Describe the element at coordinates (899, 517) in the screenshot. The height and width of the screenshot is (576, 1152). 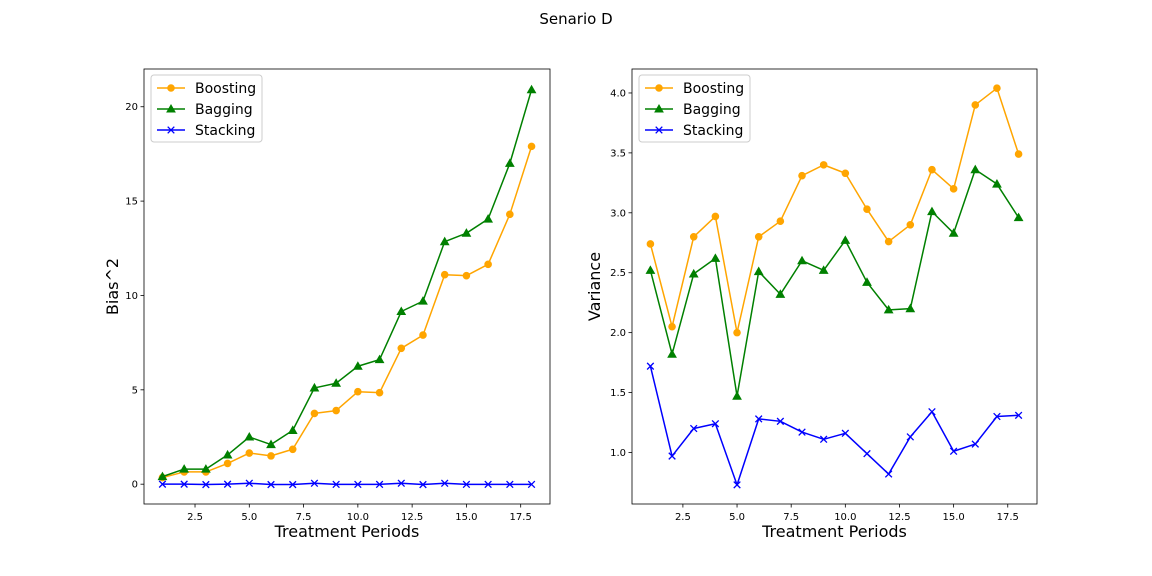
I see `variance-x-tick-label: 12.5` at that location.